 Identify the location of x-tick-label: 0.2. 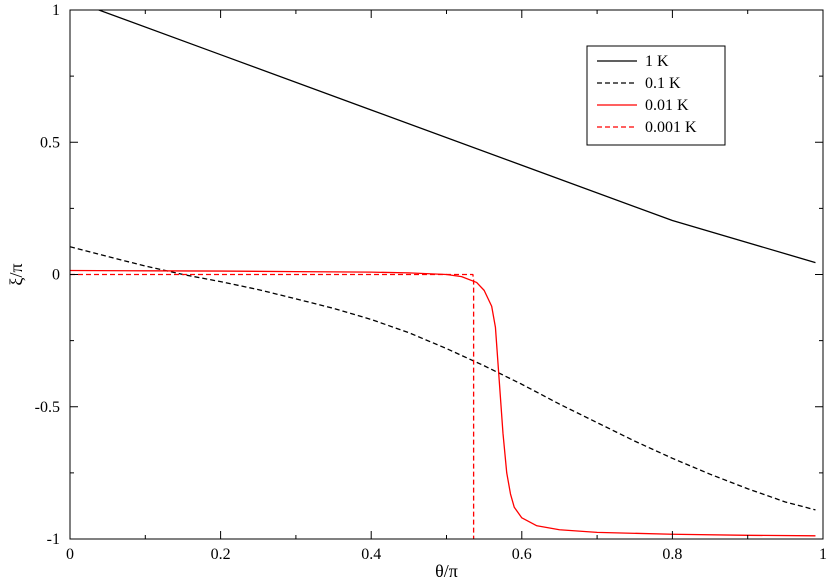
(221, 554).